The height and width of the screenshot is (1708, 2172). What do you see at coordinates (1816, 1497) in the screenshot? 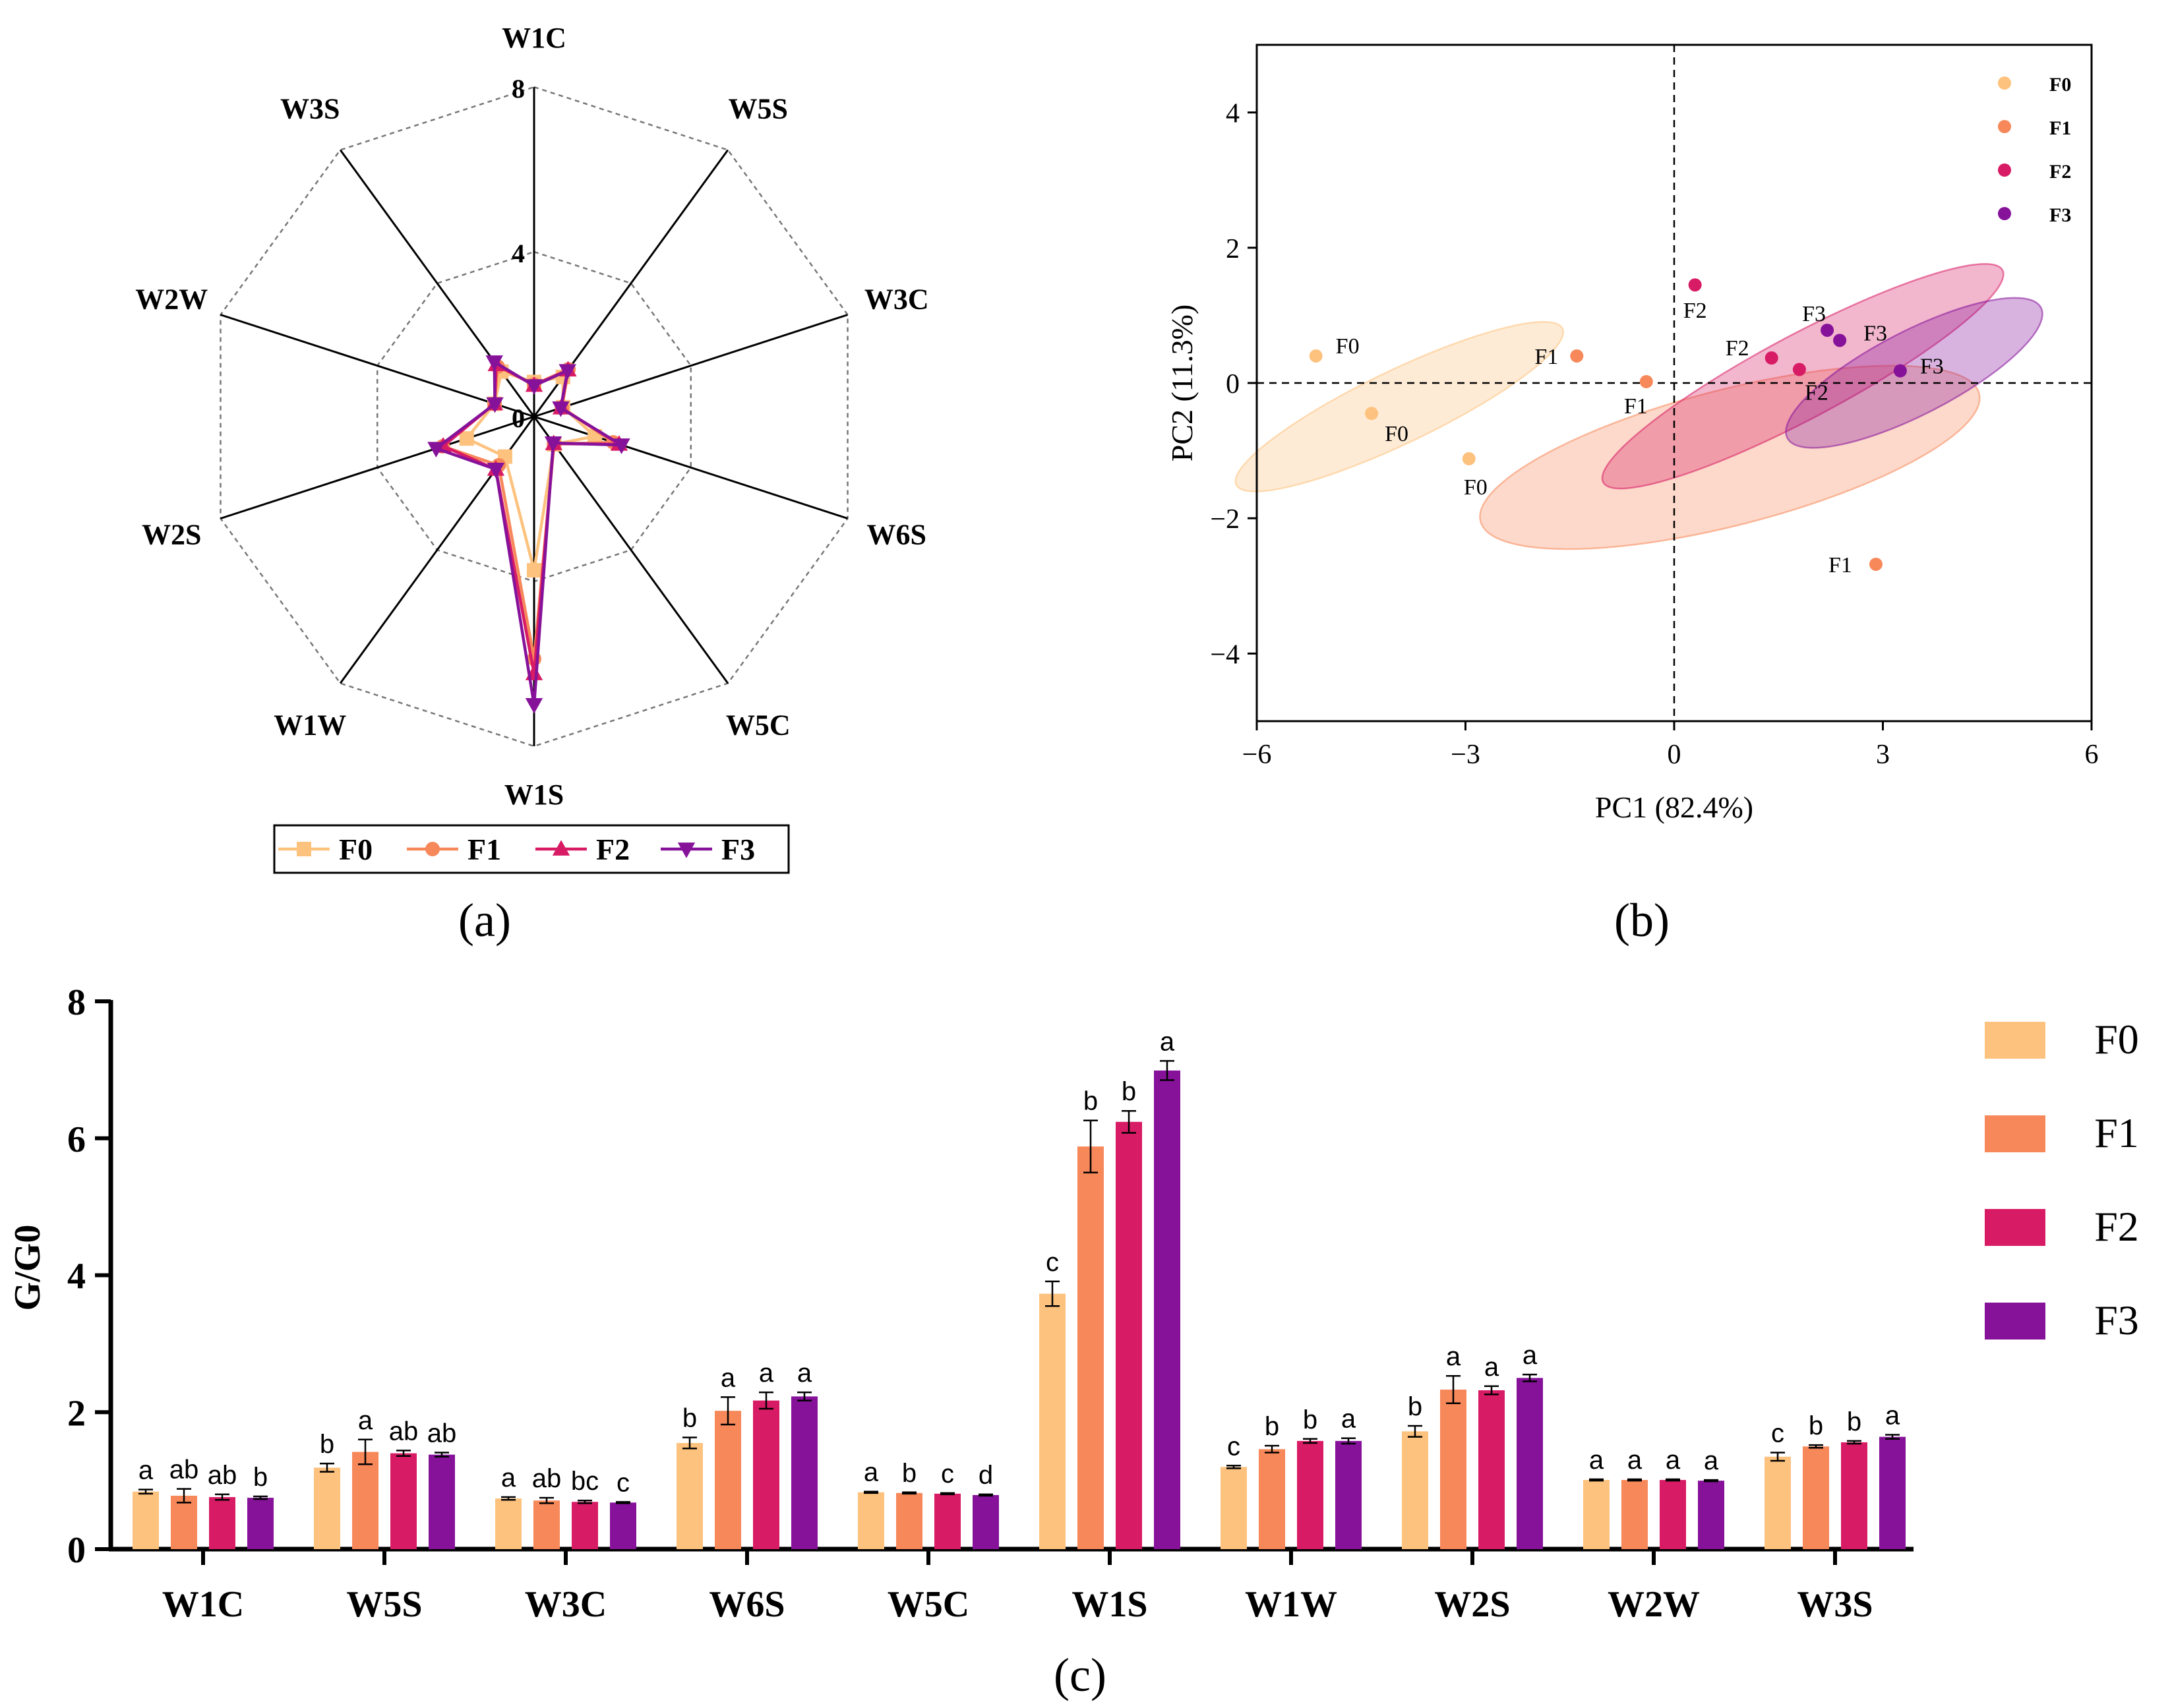
I see `bar-F1-W3S` at bounding box center [1816, 1497].